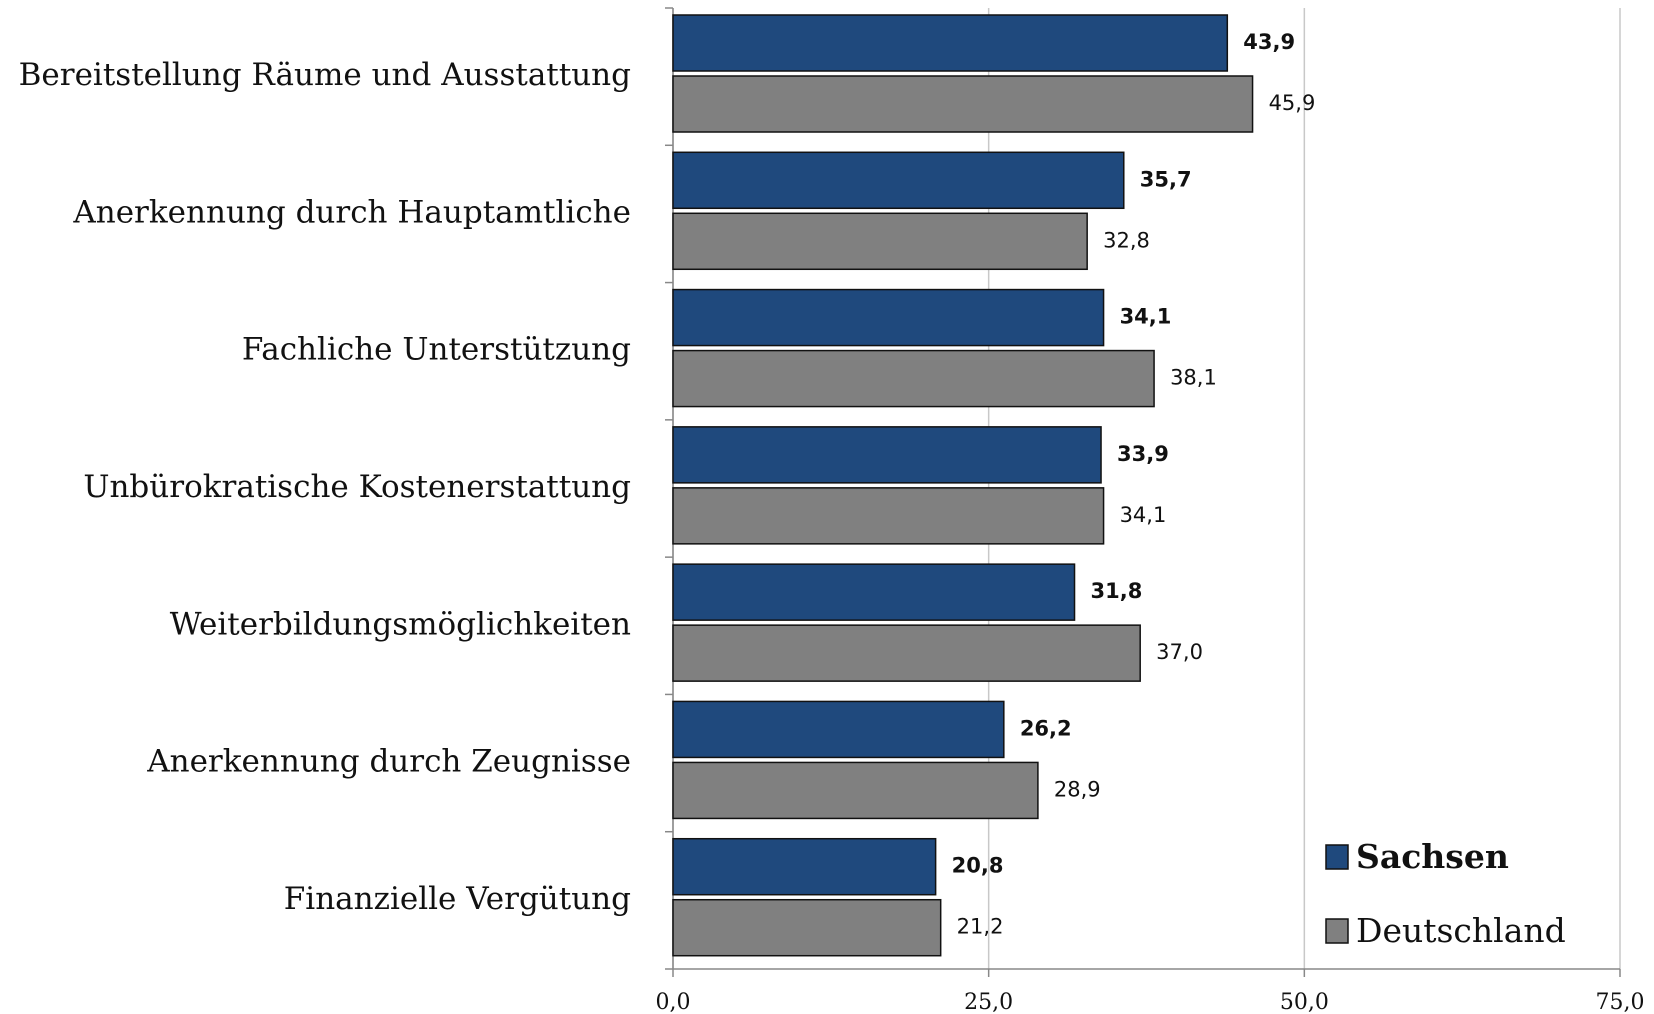 Image resolution: width=1654 pixels, height=1014 pixels. I want to click on y-tick-label: Anerkennung durch Zeugnisse, so click(388, 762).